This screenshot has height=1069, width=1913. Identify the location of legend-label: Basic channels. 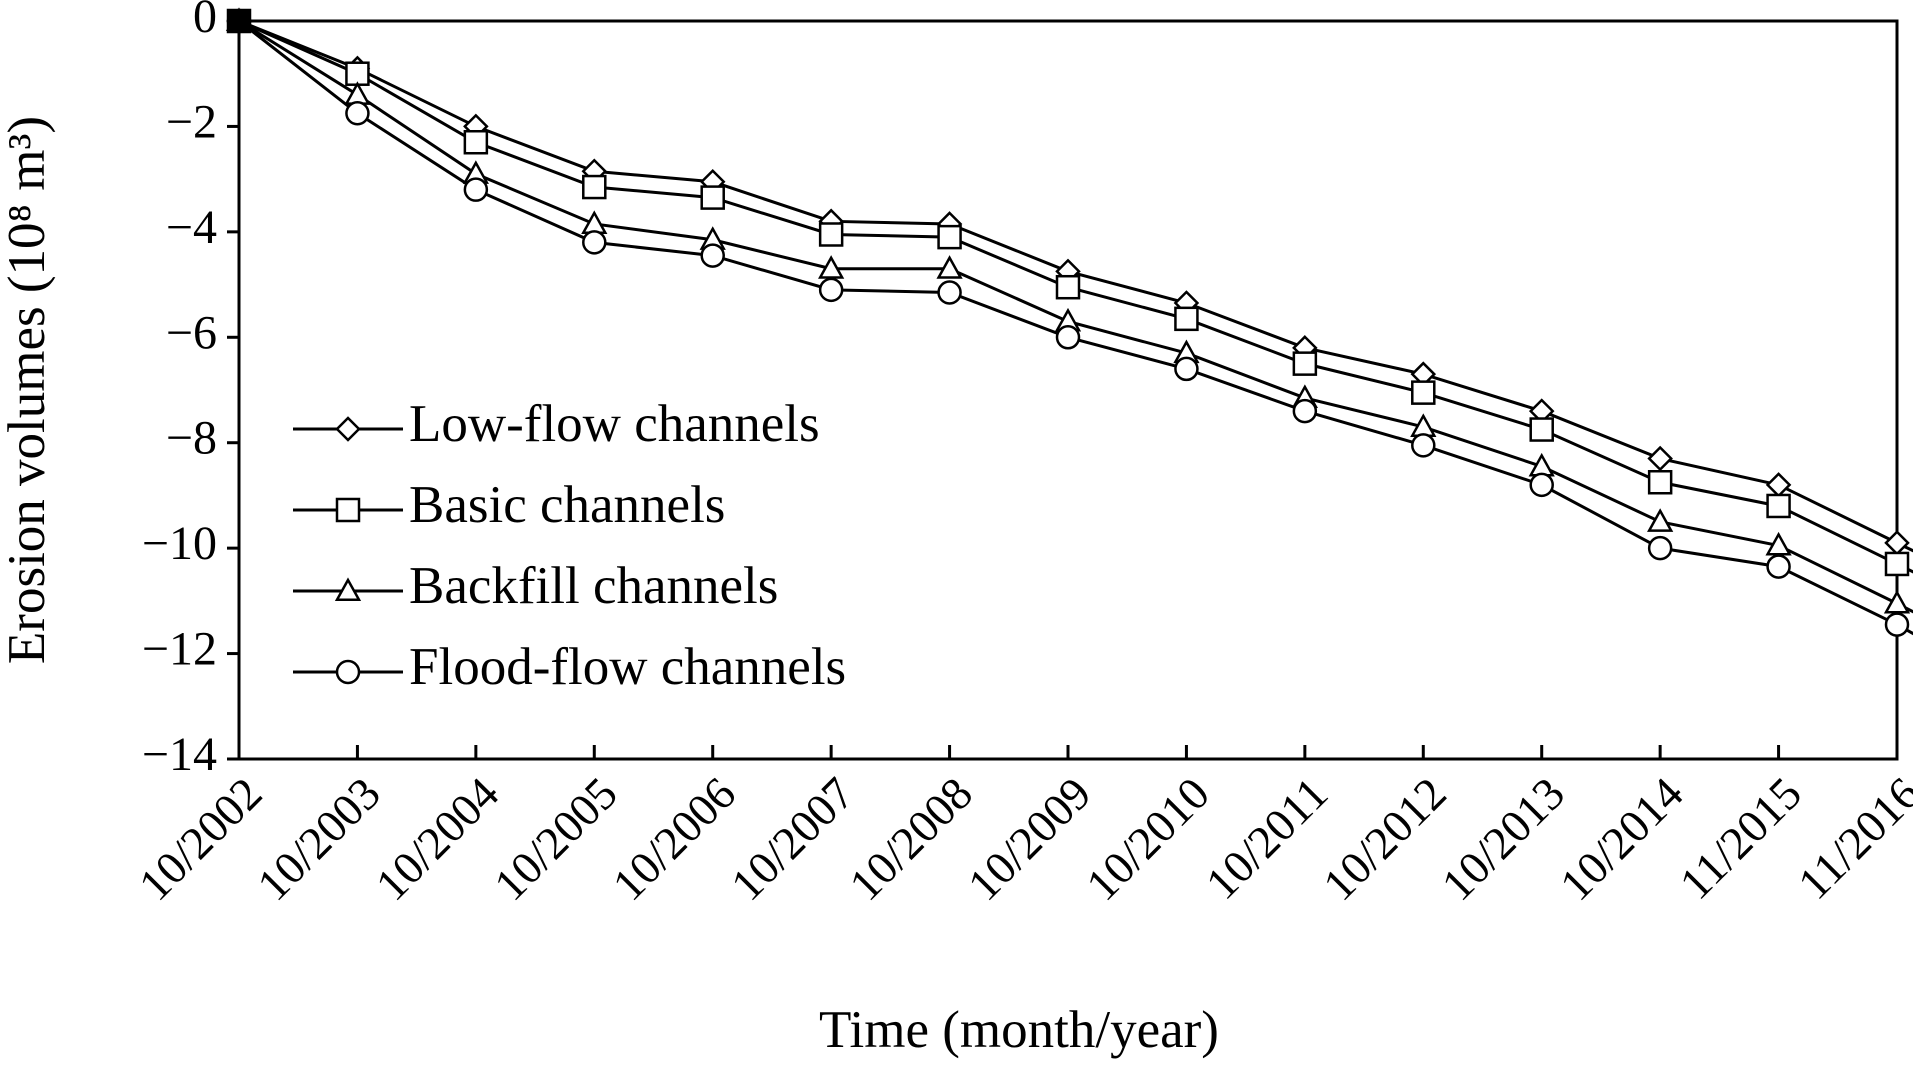
(567, 505).